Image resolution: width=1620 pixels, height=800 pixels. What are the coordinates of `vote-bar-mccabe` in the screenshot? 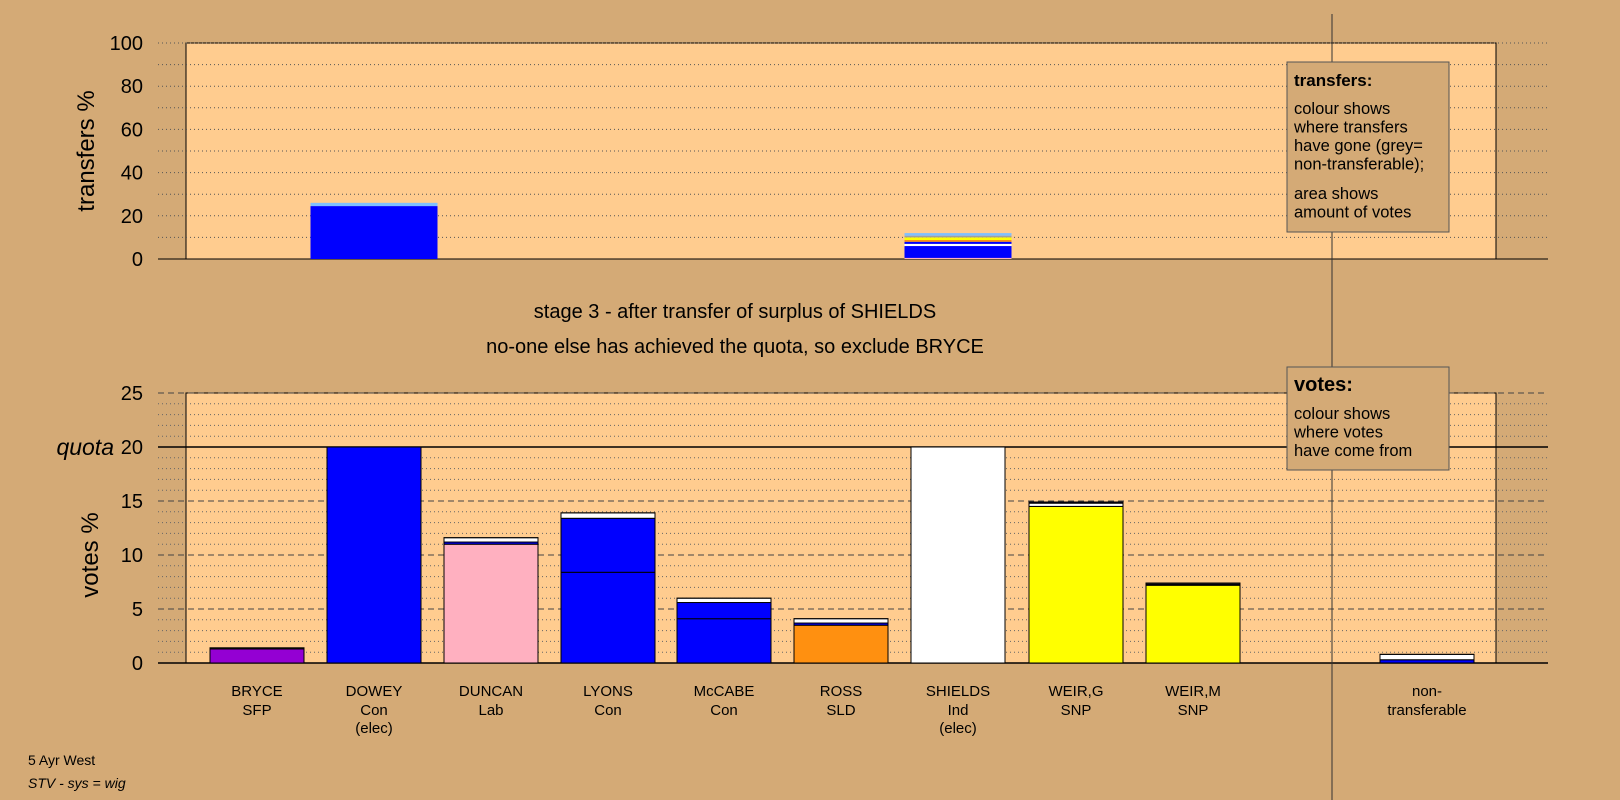 It's located at (724, 630).